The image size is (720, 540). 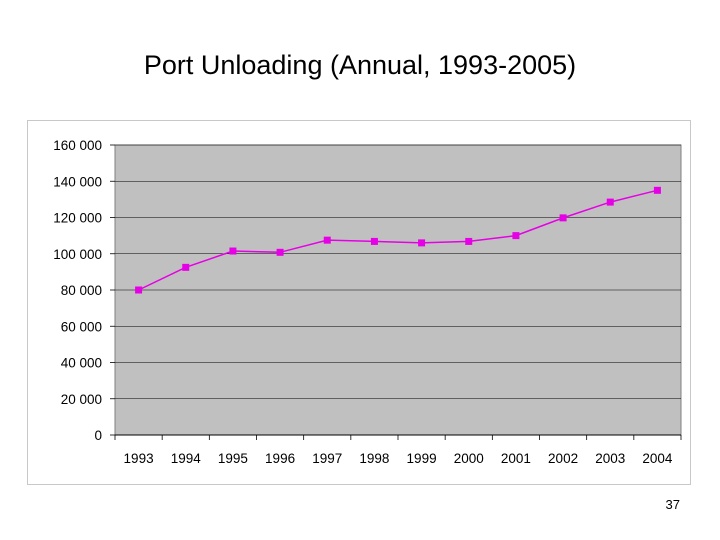 I want to click on series-line, so click(x=398, y=240).